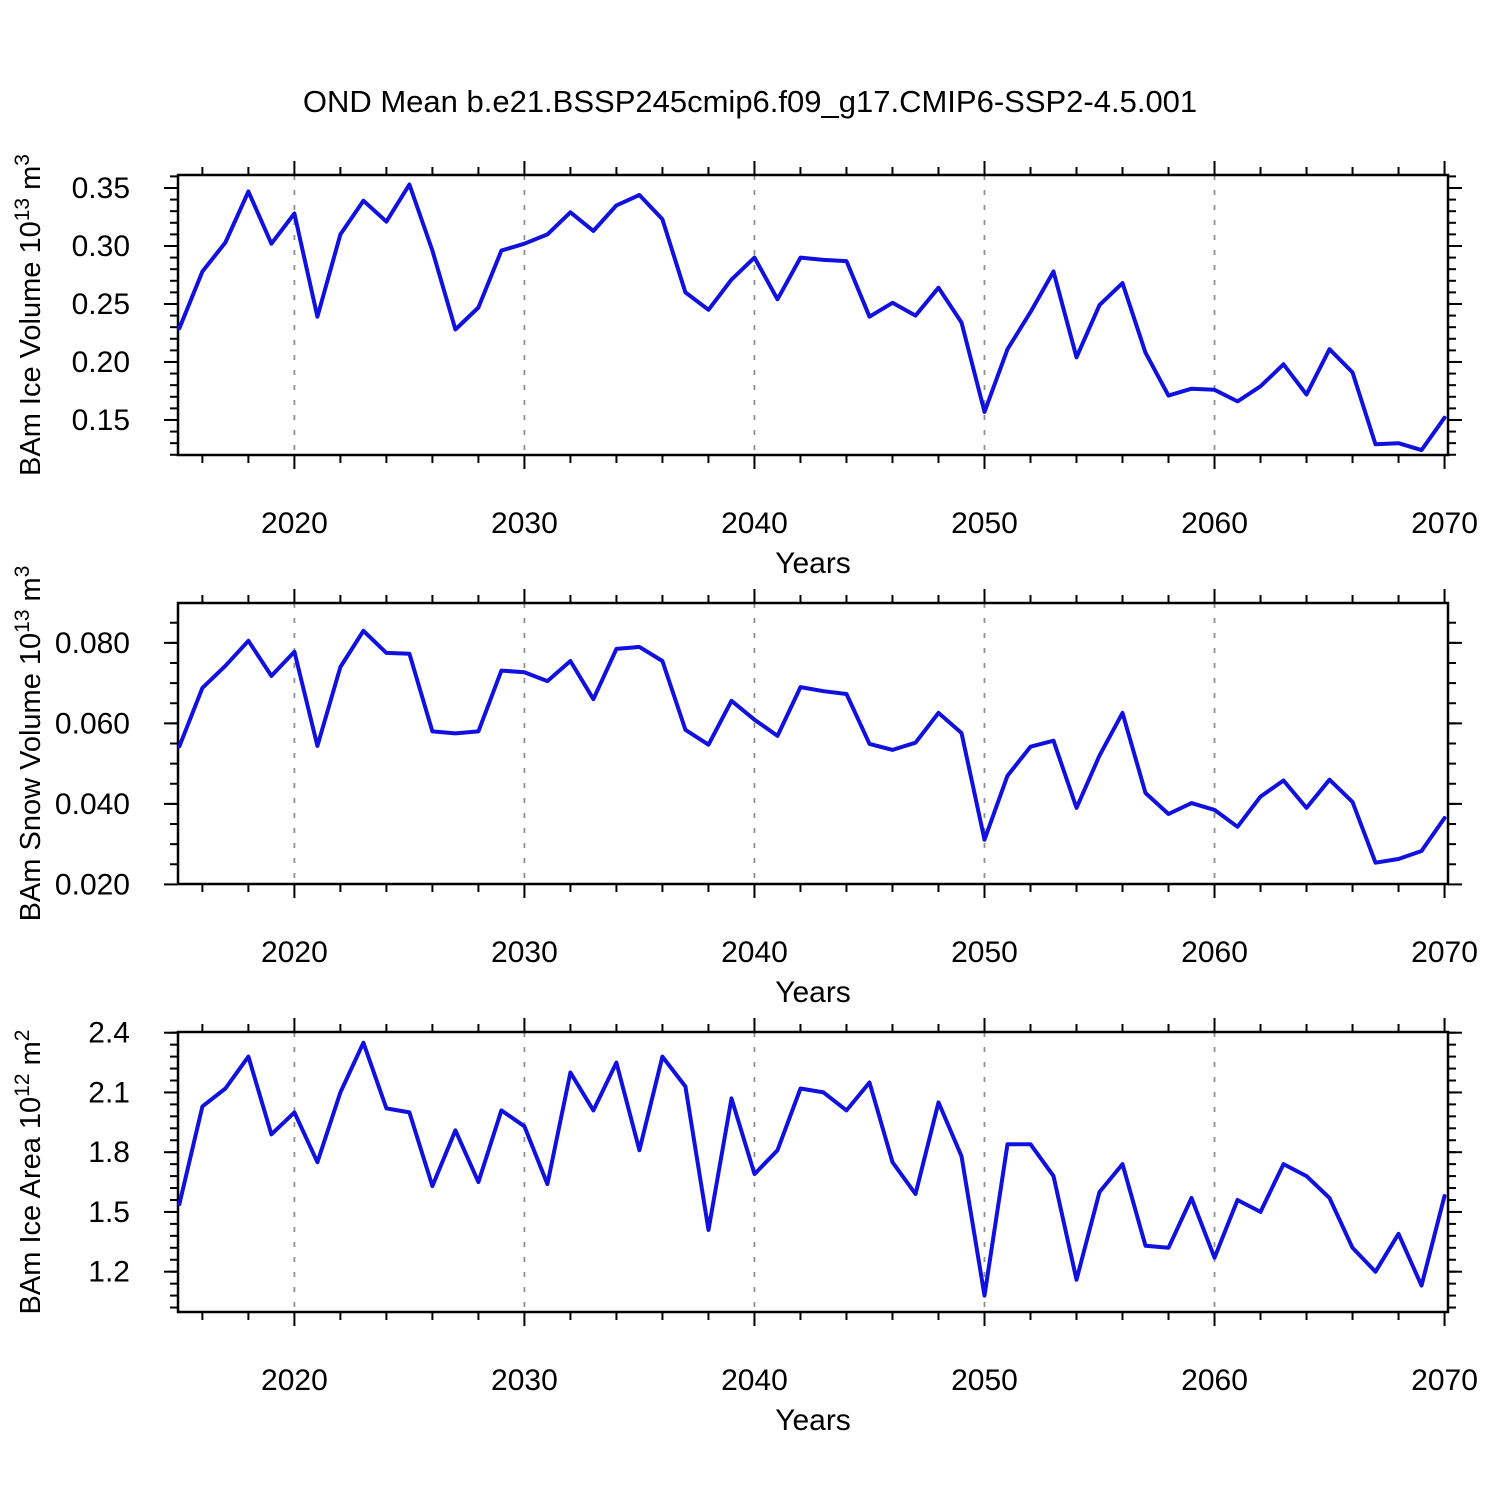 This screenshot has width=1500, height=1500. I want to click on y-tick-label: 2.4, so click(109, 1033).